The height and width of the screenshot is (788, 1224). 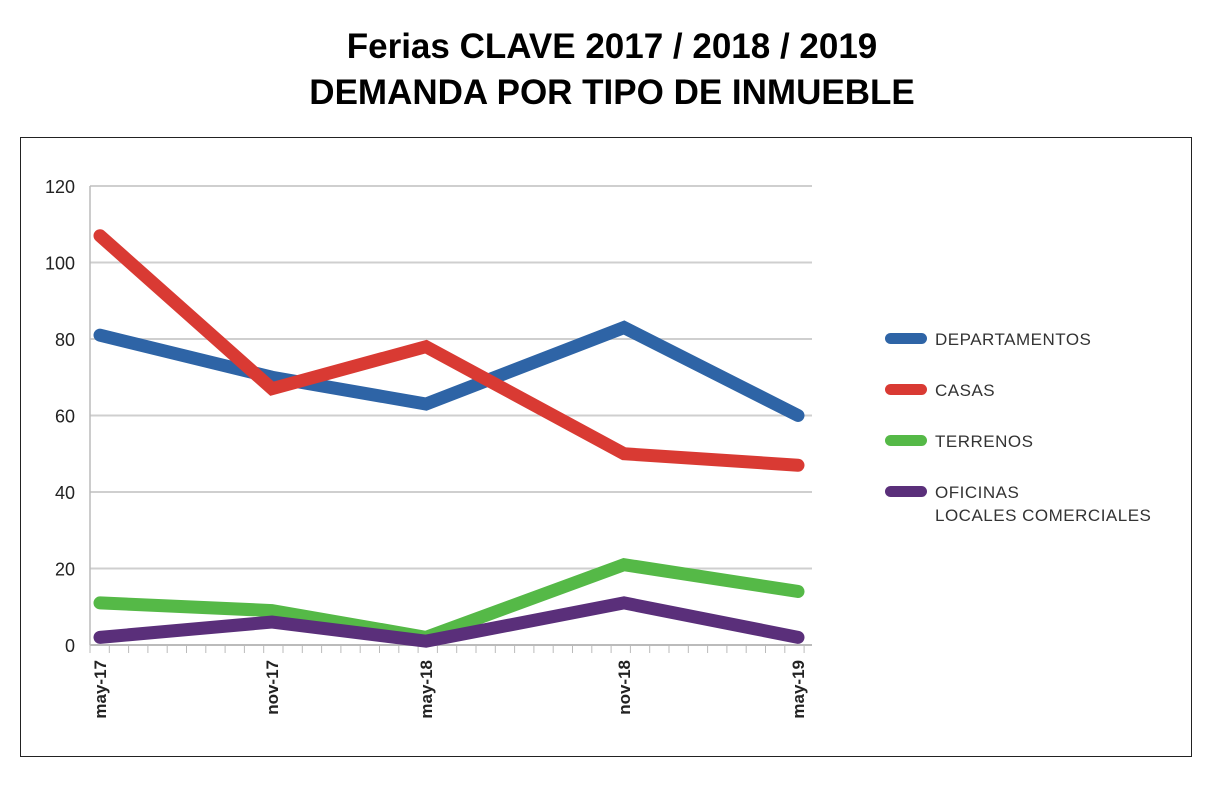 What do you see at coordinates (965, 390) in the screenshot?
I see `legend-label: CASAS` at bounding box center [965, 390].